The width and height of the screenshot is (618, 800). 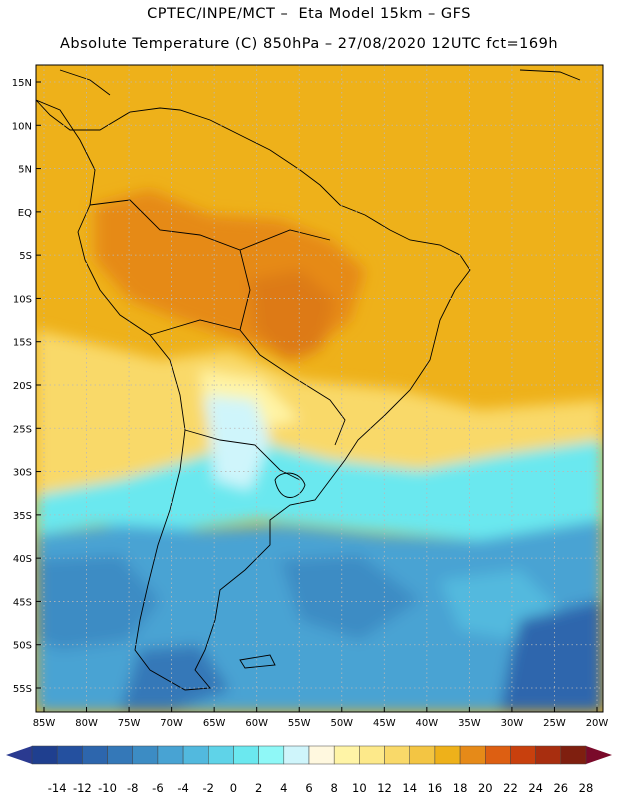 What do you see at coordinates (210, 225) in the screenshot?
I see `border-north` at bounding box center [210, 225].